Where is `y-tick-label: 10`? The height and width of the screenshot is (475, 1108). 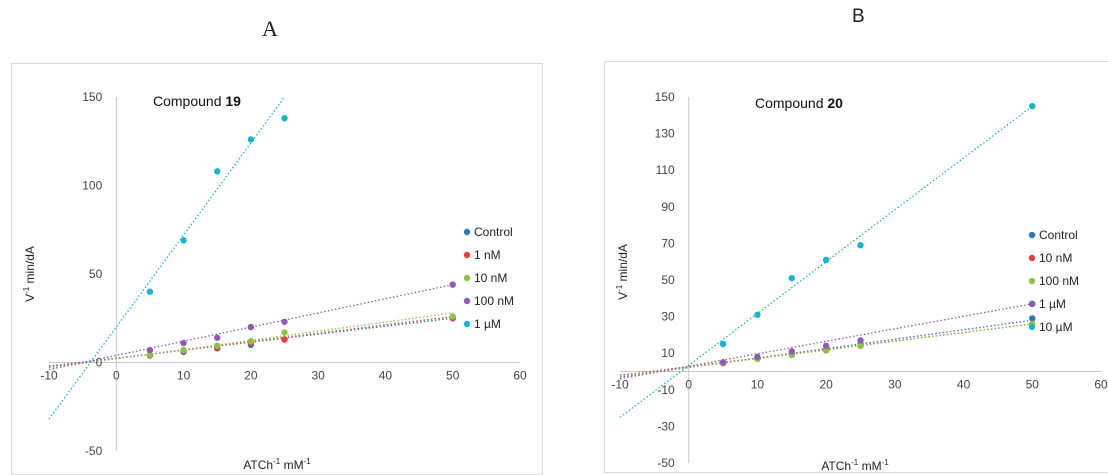 y-tick-label: 10 is located at coordinates (668, 353).